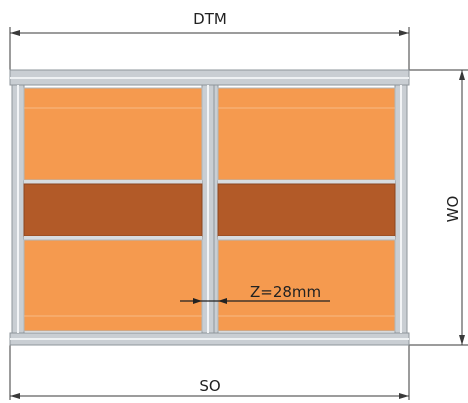 Image resolution: width=468 pixels, height=403 pixels. What do you see at coordinates (210, 19) in the screenshot?
I see `dtm-label: DTM` at bounding box center [210, 19].